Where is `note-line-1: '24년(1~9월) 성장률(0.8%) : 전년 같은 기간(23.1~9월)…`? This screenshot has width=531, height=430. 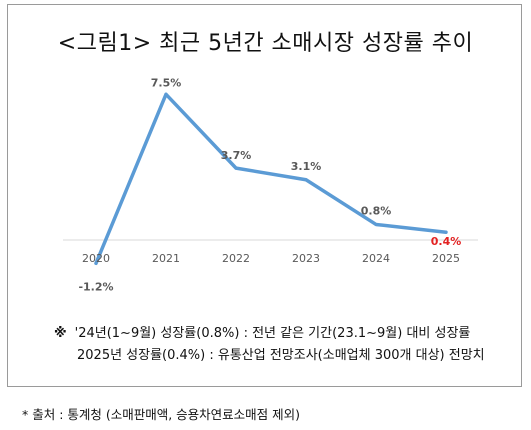
note-line-1: '24년(1~9월) 성장률(0.8%) : 전년 같은 기간(23.1~9월)… is located at coordinates (272, 333).